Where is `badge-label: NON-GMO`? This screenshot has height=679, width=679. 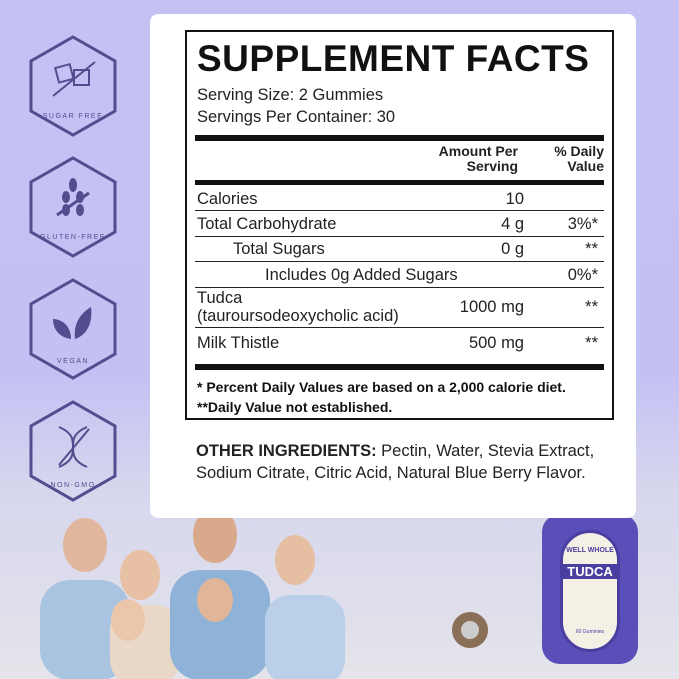 badge-label: NON-GMO is located at coordinates (72, 485).